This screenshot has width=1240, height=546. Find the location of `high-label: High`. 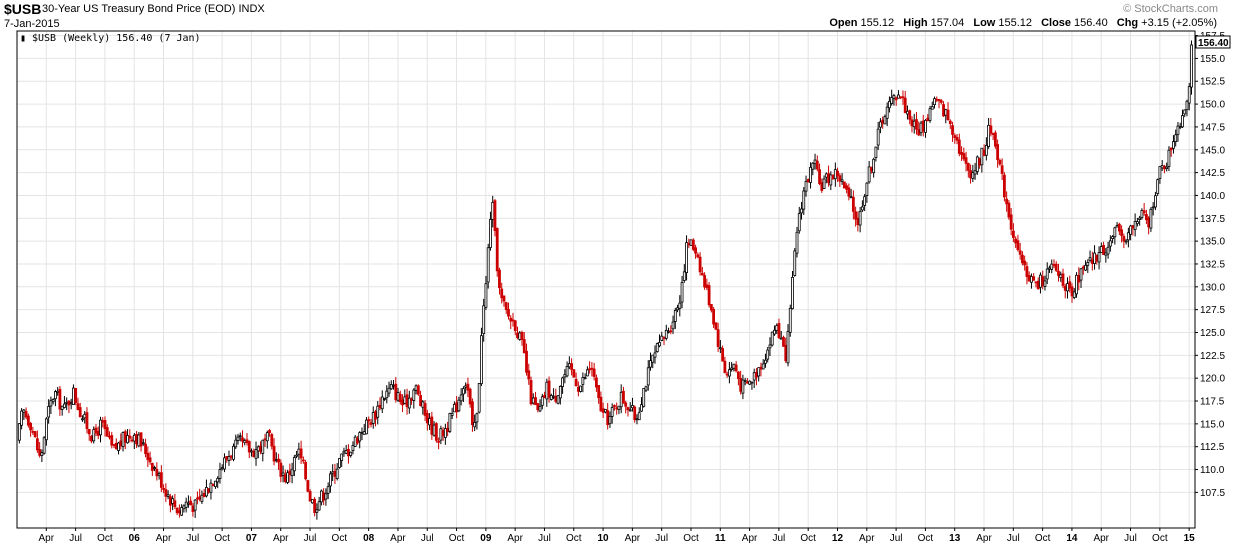

high-label: High is located at coordinates (915, 23).